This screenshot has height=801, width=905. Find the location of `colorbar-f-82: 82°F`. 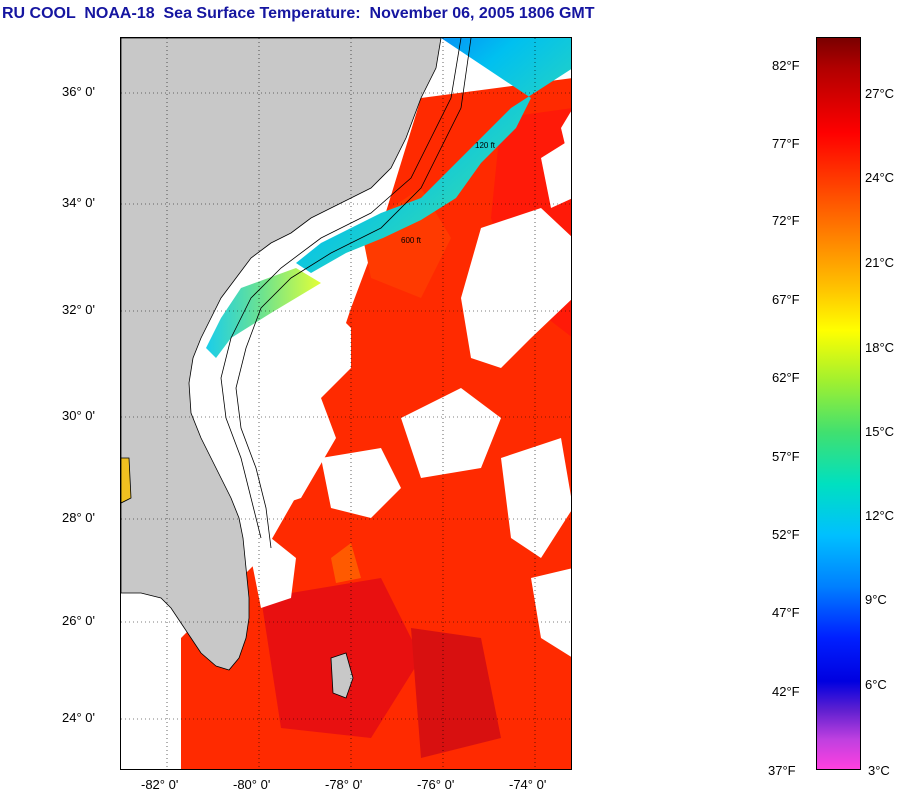

colorbar-f-82: 82°F is located at coordinates (786, 65).